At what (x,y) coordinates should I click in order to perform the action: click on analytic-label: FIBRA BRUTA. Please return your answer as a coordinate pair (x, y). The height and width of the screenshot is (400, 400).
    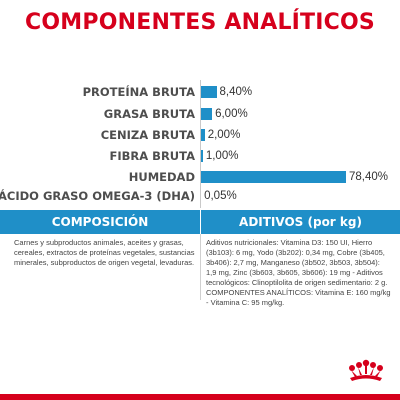
    Looking at the image, I should click on (152, 156).